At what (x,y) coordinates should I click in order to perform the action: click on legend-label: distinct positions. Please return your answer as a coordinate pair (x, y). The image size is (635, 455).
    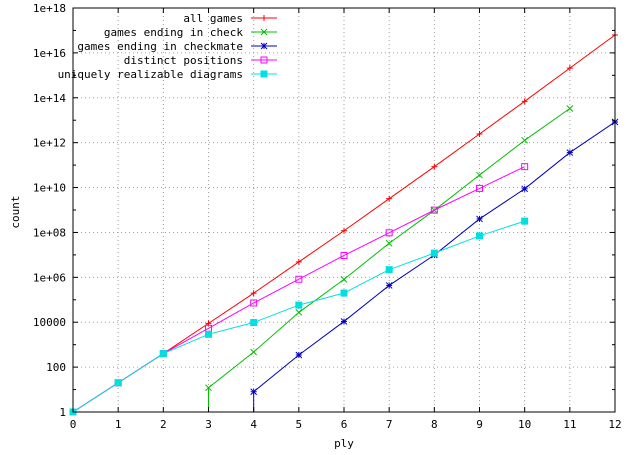
    Looking at the image, I should click on (183, 60).